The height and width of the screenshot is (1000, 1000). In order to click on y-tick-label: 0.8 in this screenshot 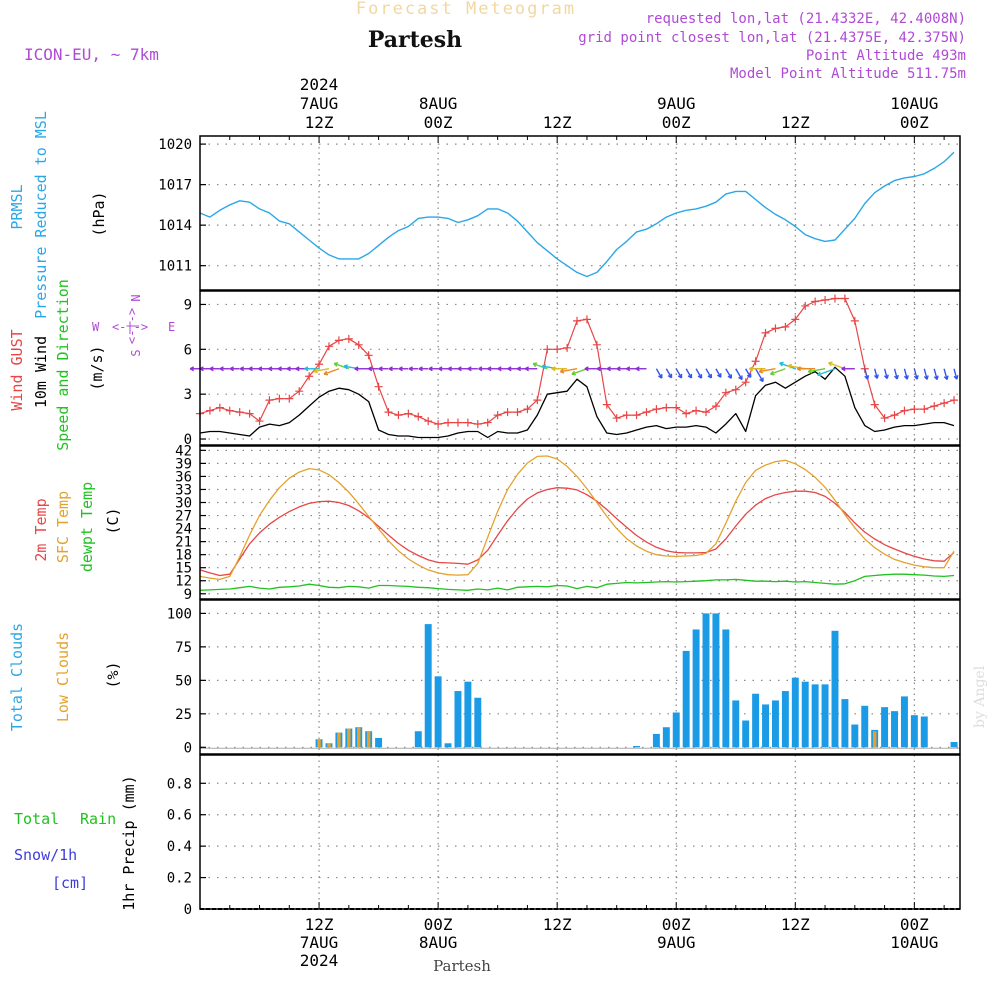, I will do `click(179, 784)`.